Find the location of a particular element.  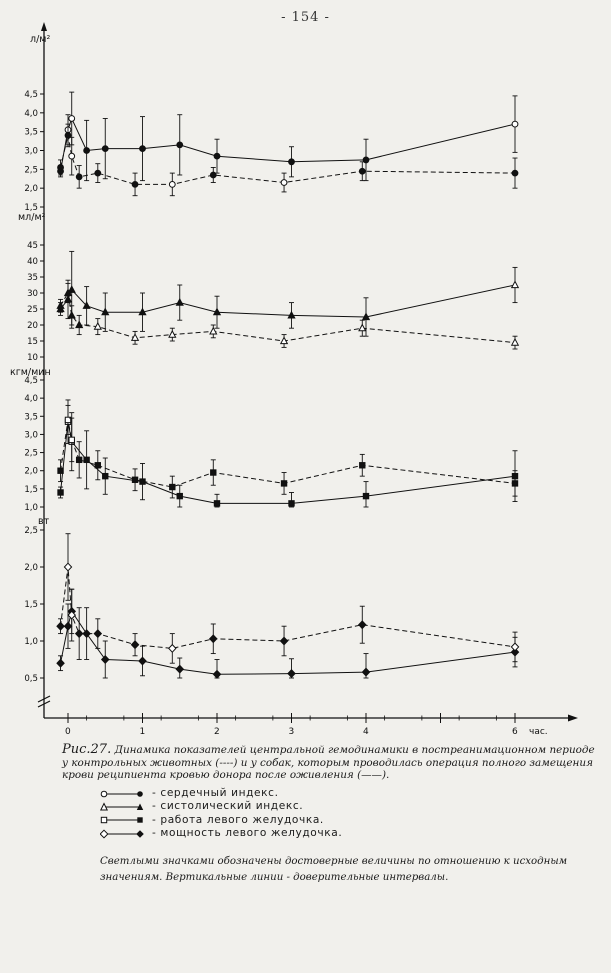

y-tick-label: 30 is located at coordinates (32, 294).